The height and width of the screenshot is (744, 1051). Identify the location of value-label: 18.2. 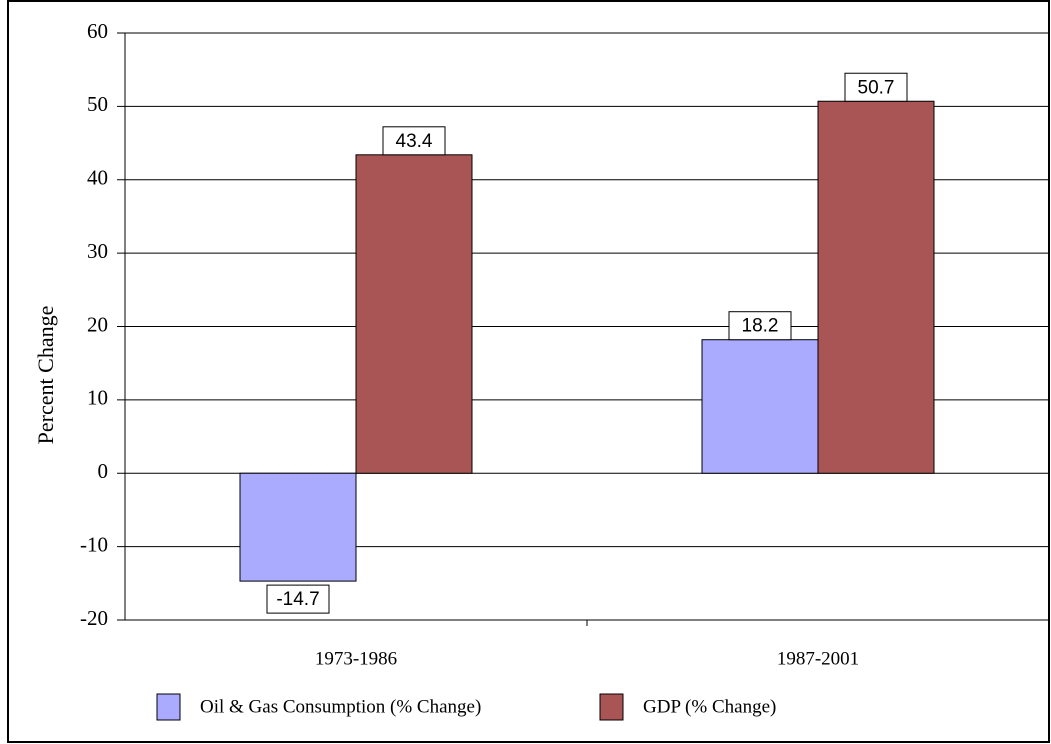
(760, 326).